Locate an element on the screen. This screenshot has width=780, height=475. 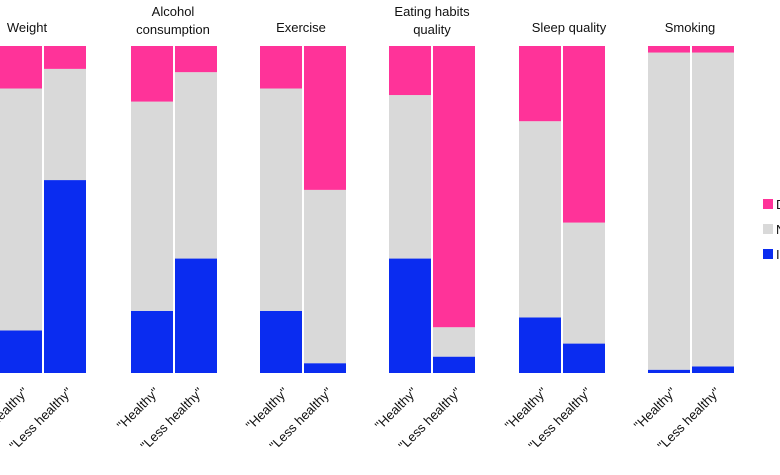
panel-title: Weight is located at coordinates (27, 27).